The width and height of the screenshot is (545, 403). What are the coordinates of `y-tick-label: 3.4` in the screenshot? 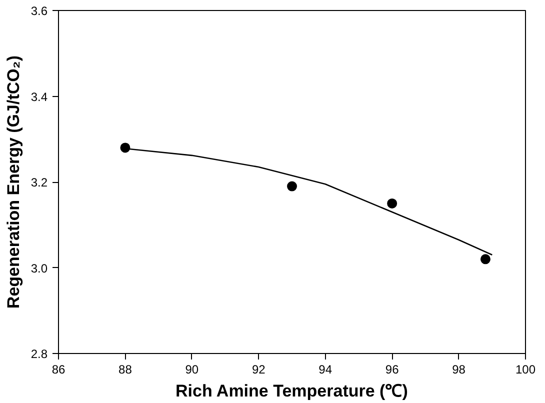 It's located at (39, 97).